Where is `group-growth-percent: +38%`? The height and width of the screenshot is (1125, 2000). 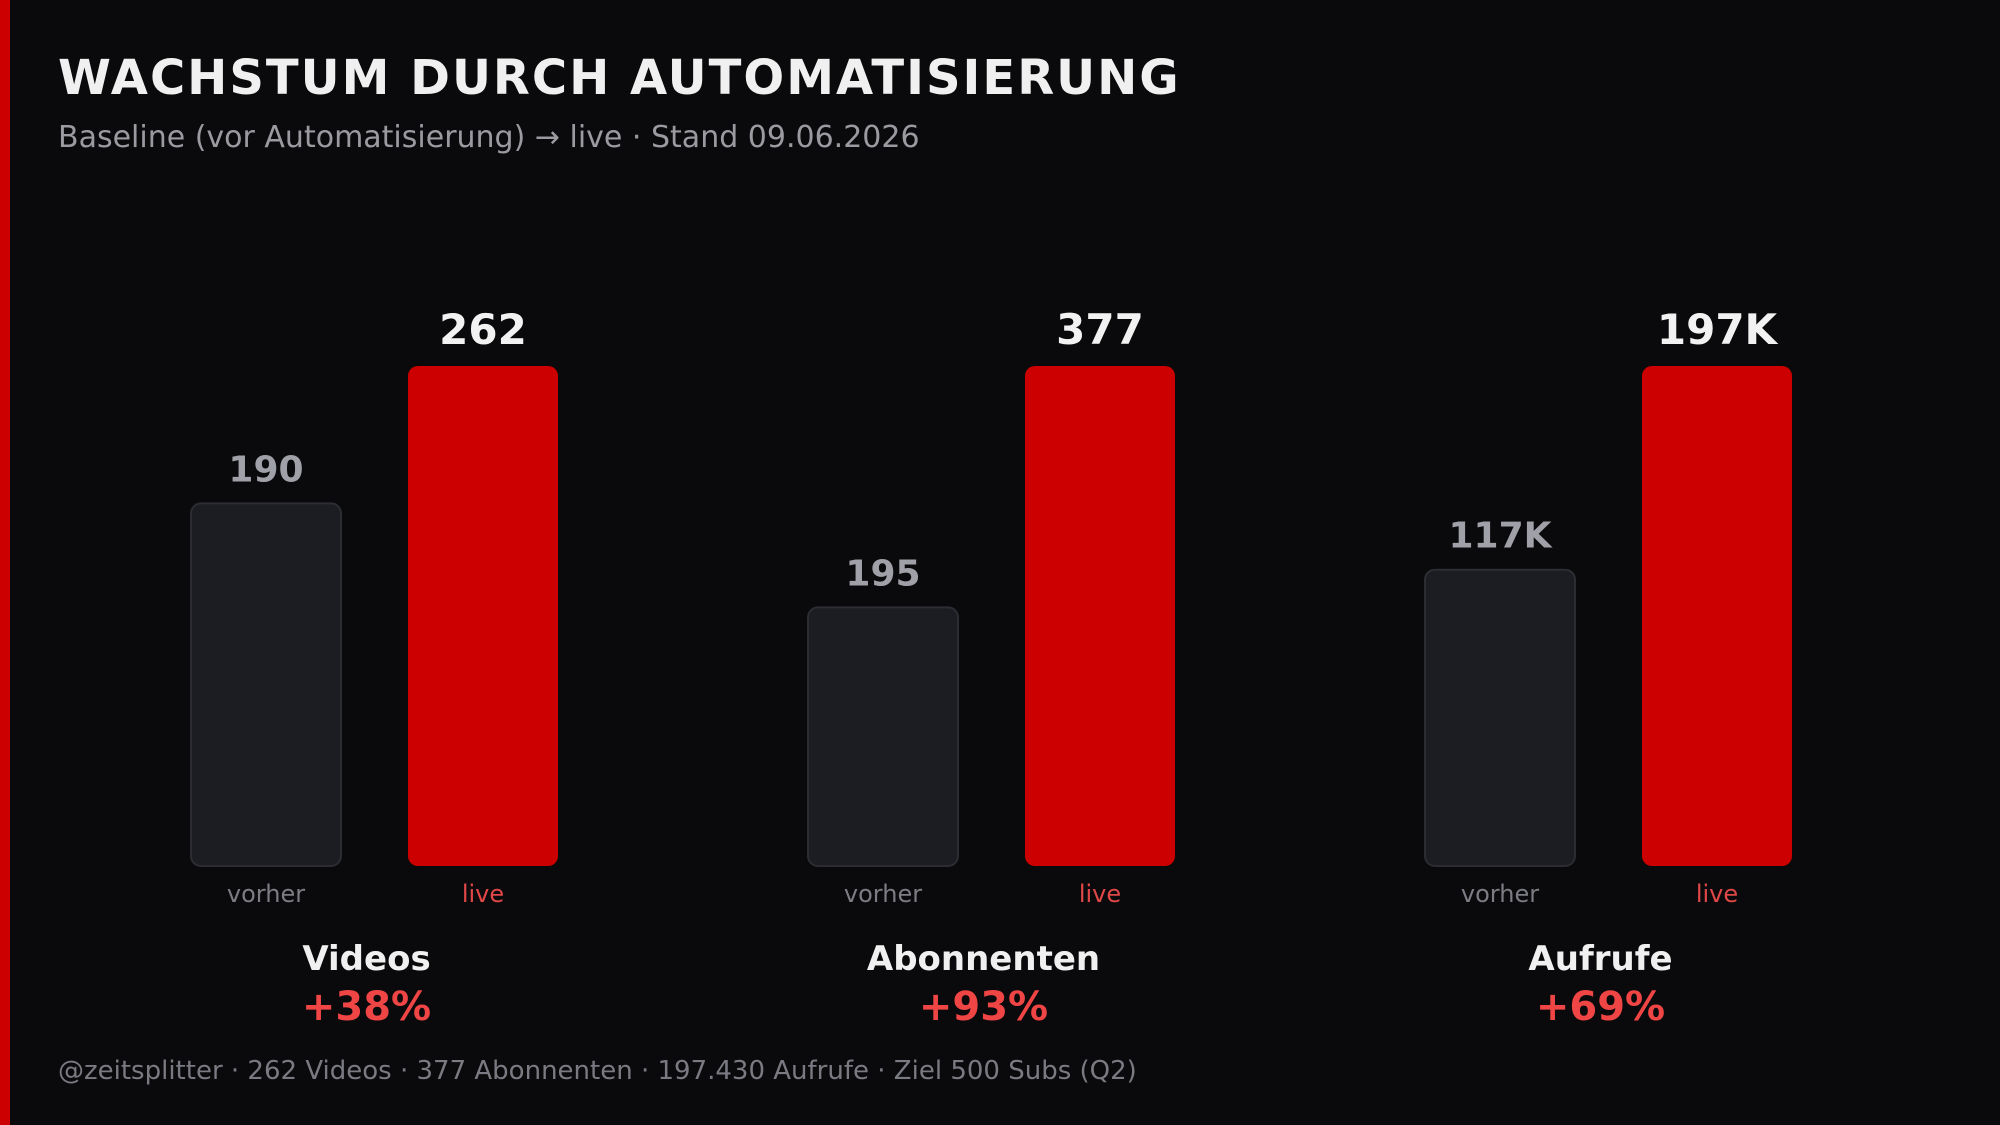
group-growth-percent: +38% is located at coordinates (366, 1007).